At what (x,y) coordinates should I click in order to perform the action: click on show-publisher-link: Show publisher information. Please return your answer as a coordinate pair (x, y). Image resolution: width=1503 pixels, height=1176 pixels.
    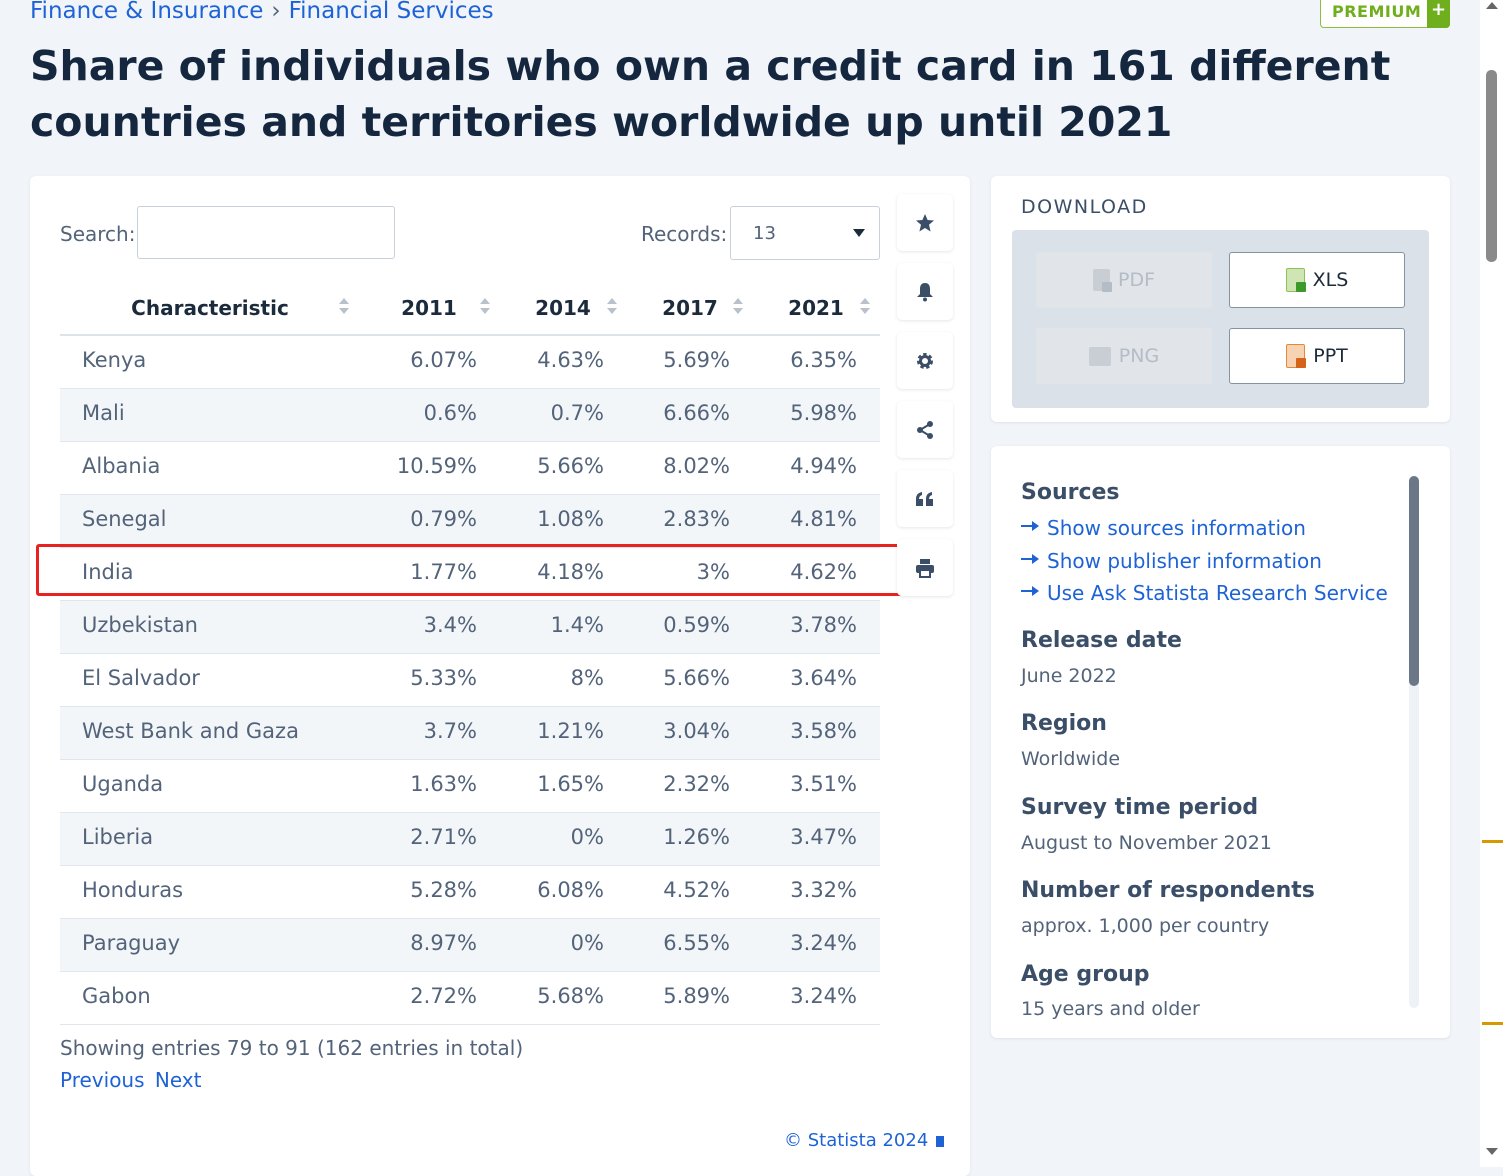
    Looking at the image, I should click on (1171, 561).